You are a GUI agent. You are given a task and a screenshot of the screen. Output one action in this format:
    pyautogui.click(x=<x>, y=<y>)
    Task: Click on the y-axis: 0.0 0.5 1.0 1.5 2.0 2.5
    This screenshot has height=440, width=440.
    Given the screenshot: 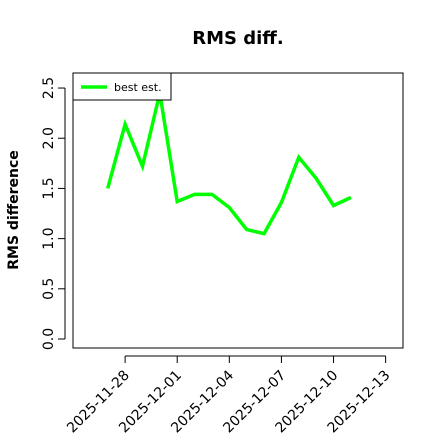 What is the action you would take?
    pyautogui.click(x=53, y=213)
    